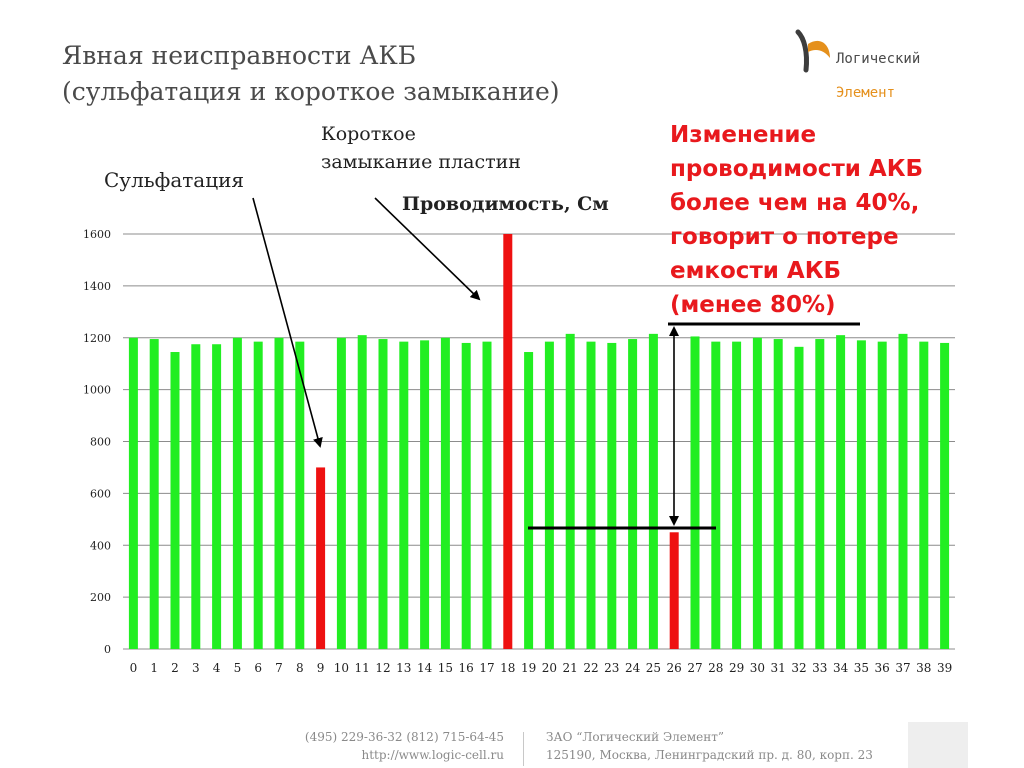  I want to click on x-tick-label: 3, so click(196, 668).